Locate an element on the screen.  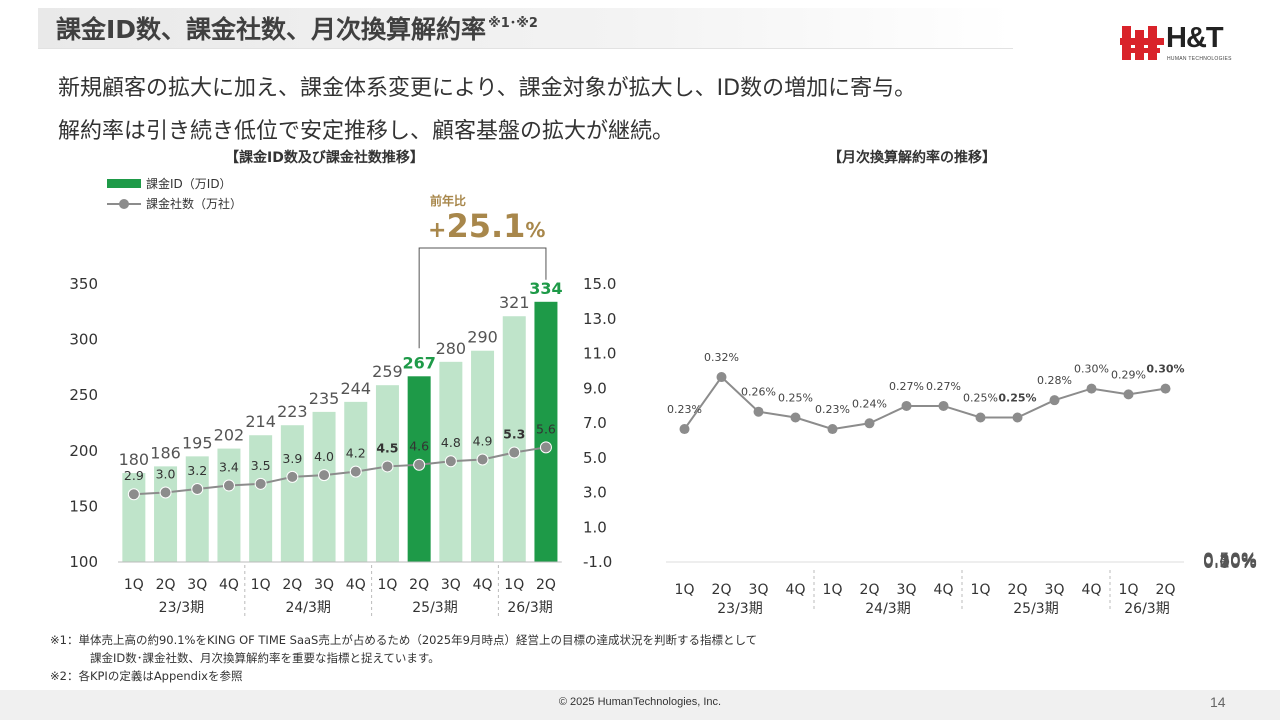
left-group-label: 24/3期 is located at coordinates (307, 608).